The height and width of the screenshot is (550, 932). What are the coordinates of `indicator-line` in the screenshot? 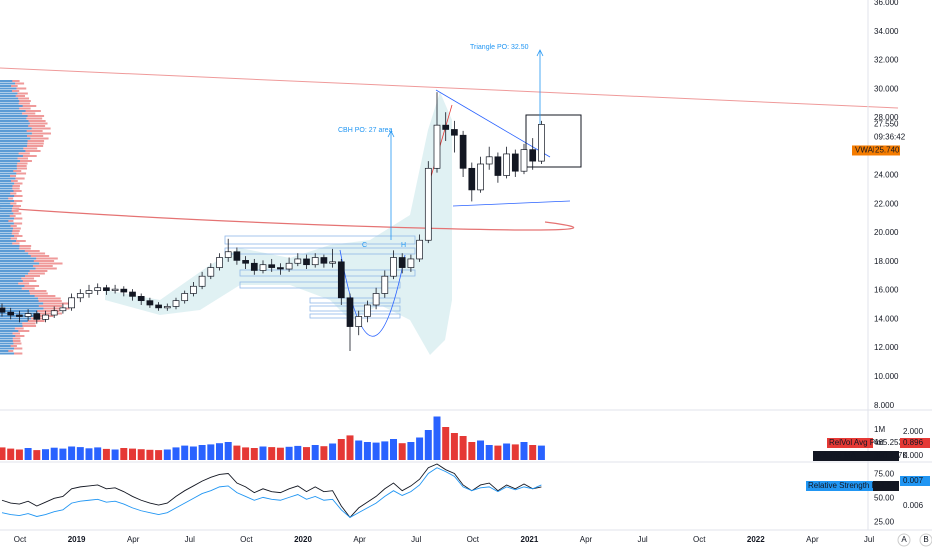 It's located at (271, 492).